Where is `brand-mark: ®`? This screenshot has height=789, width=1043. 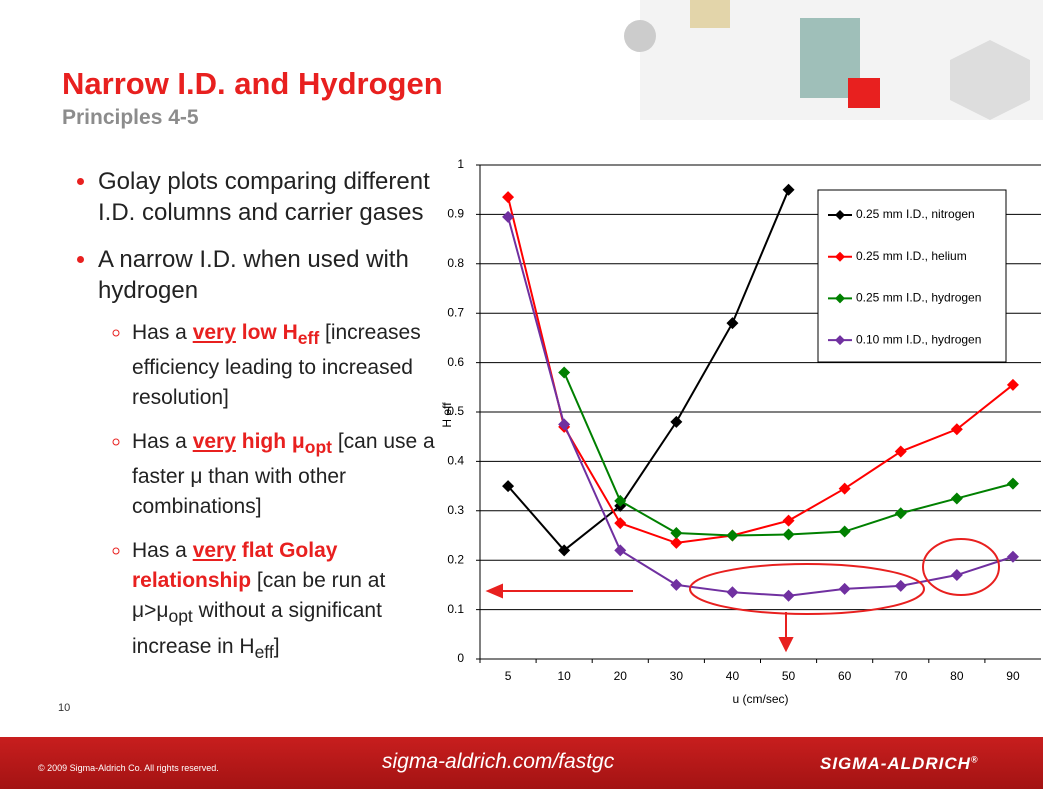 brand-mark: ® is located at coordinates (974, 759).